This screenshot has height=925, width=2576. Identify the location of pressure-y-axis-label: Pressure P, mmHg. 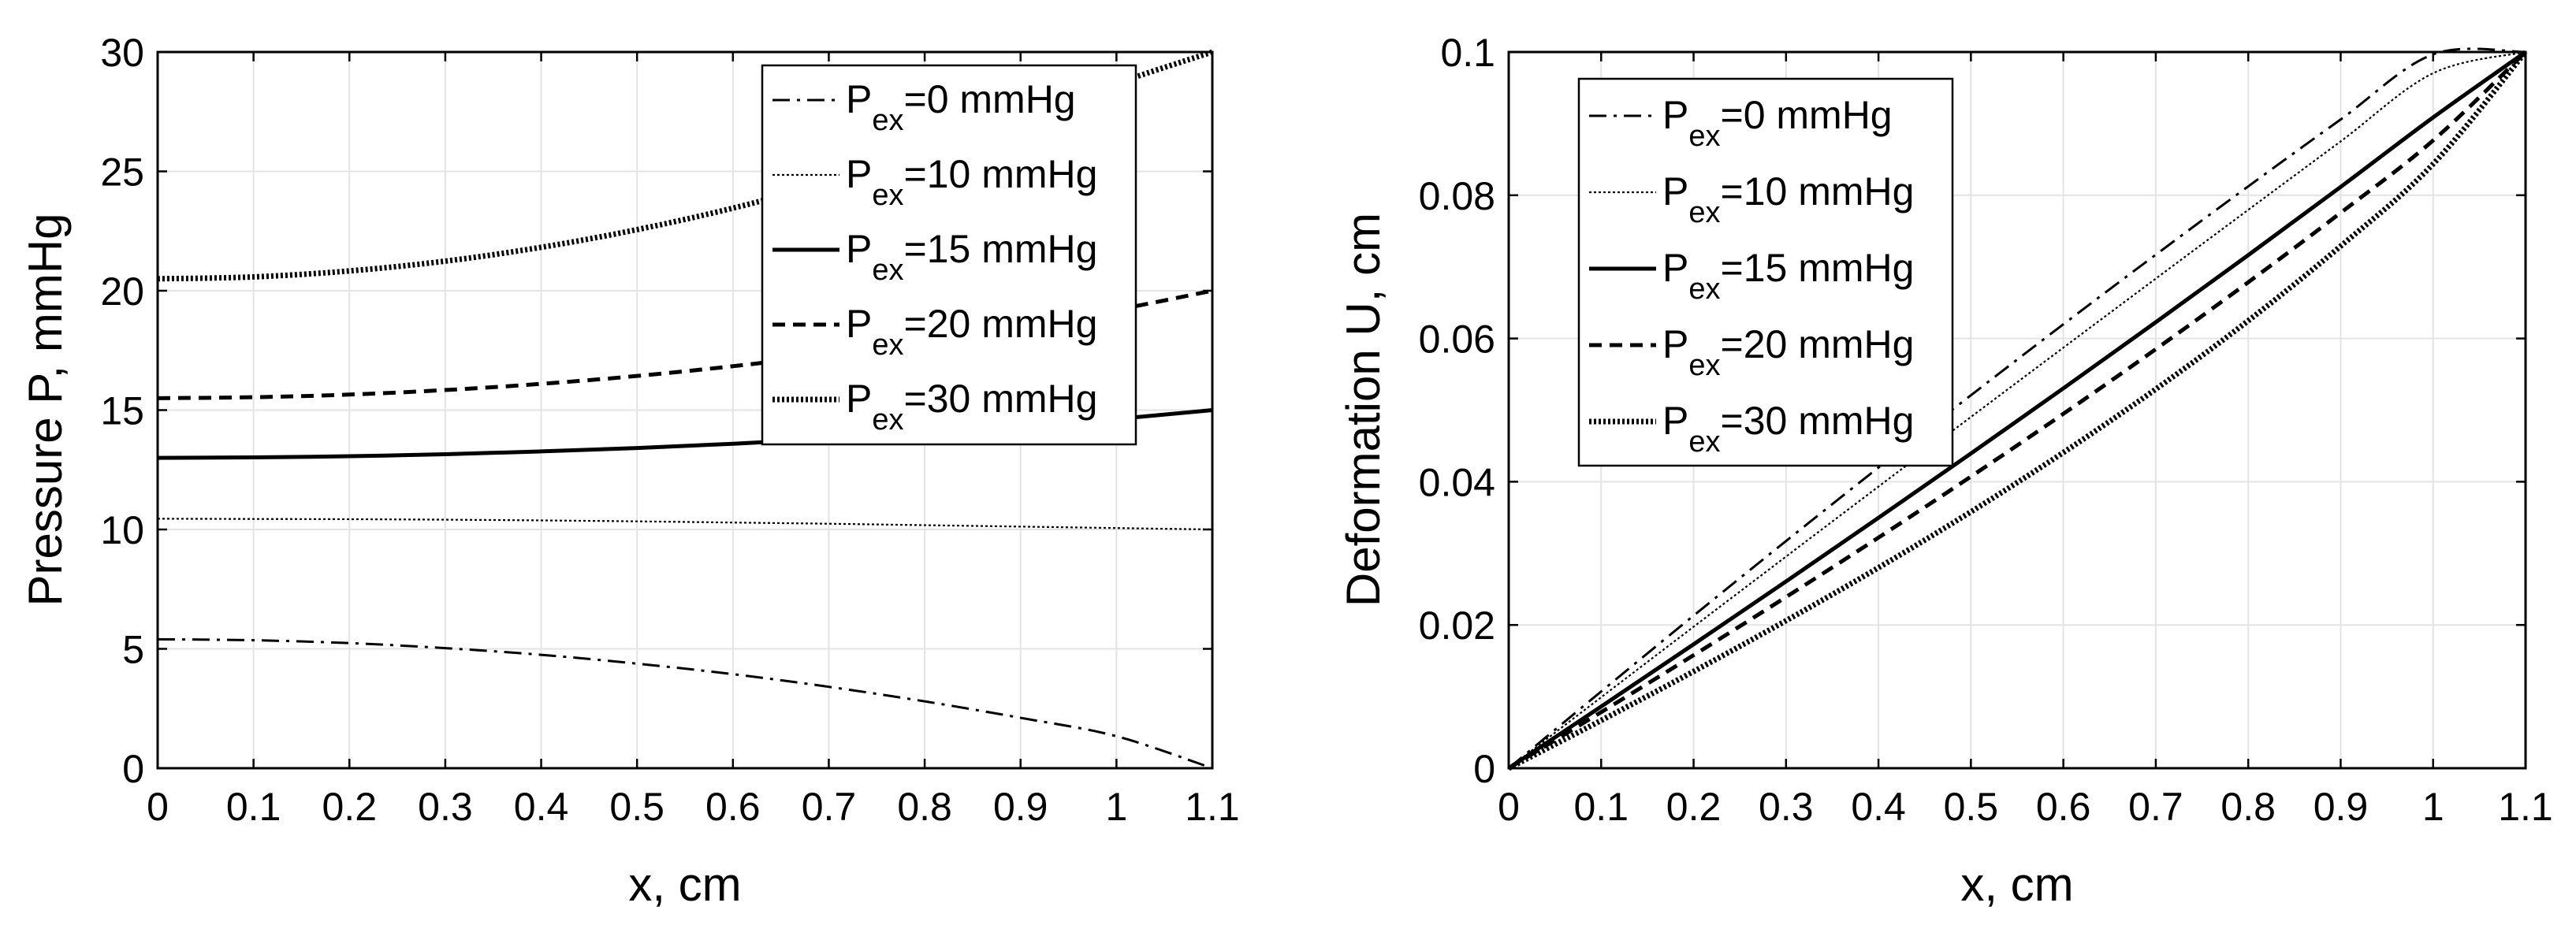
(45, 409).